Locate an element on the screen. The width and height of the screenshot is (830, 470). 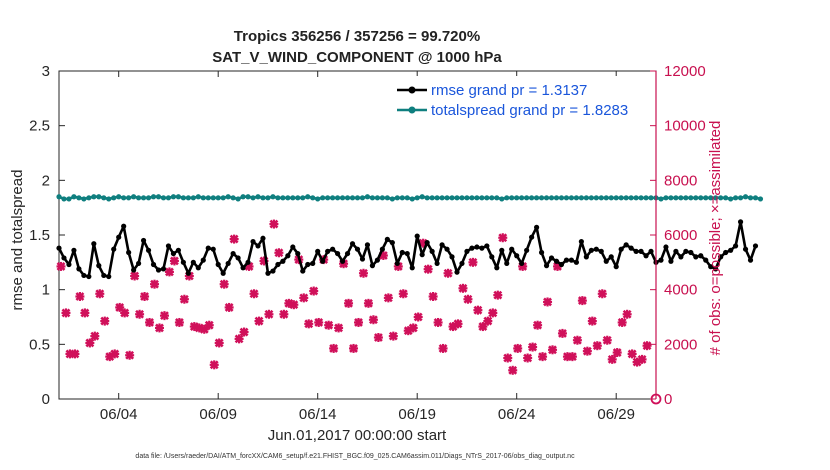
x-tick-label: 06/19 is located at coordinates (417, 414).